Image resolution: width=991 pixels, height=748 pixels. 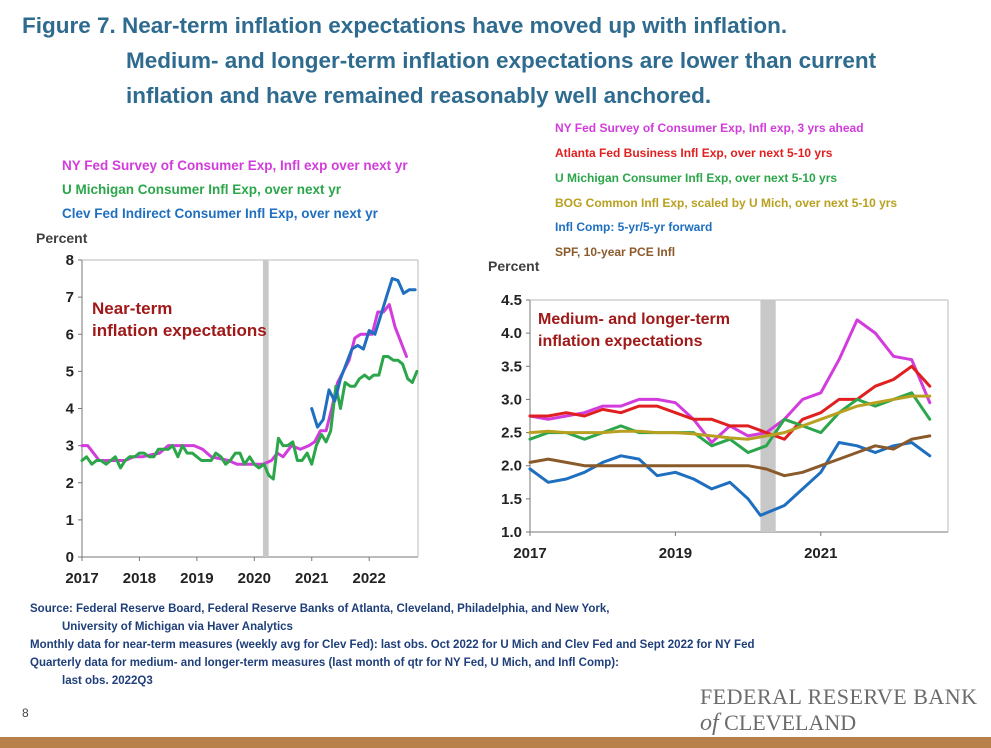 What do you see at coordinates (511, 333) in the screenshot?
I see `chart1-ytick-label: 4.0` at bounding box center [511, 333].